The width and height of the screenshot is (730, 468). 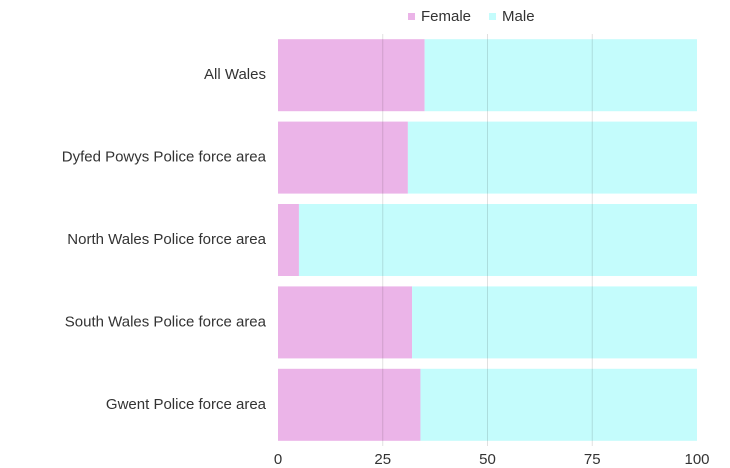 I want to click on x-tick-label: 50, so click(x=487, y=459).